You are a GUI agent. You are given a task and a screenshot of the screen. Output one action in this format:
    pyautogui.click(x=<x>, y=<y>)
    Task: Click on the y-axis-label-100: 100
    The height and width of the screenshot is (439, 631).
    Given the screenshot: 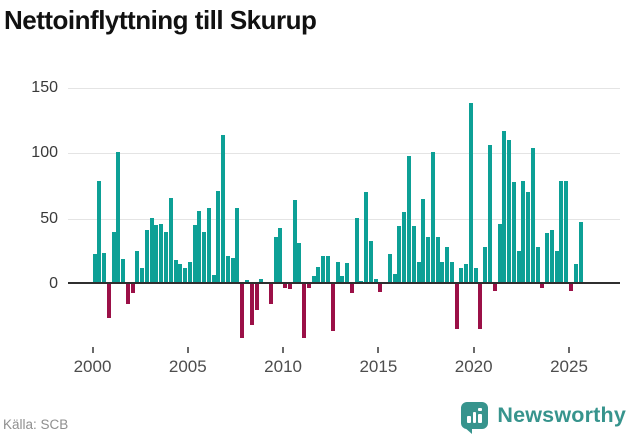 What is the action you would take?
    pyautogui.click(x=44, y=152)
    